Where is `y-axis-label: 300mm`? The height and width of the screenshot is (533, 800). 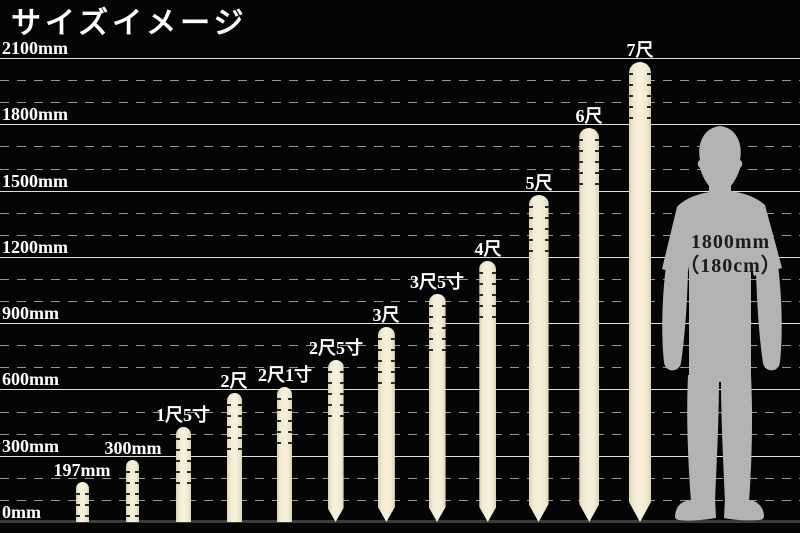 y-axis-label: 300mm is located at coordinates (30, 446).